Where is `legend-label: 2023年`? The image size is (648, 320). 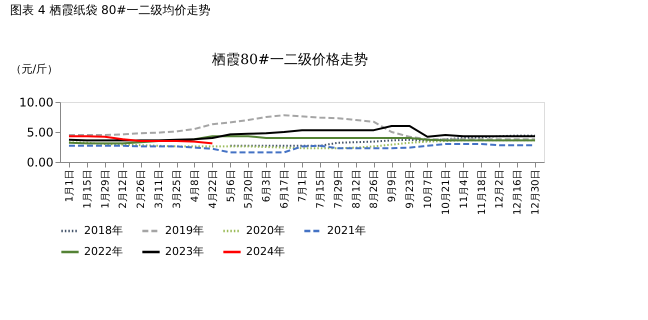
legend-label: 2023年 is located at coordinates (184, 251).